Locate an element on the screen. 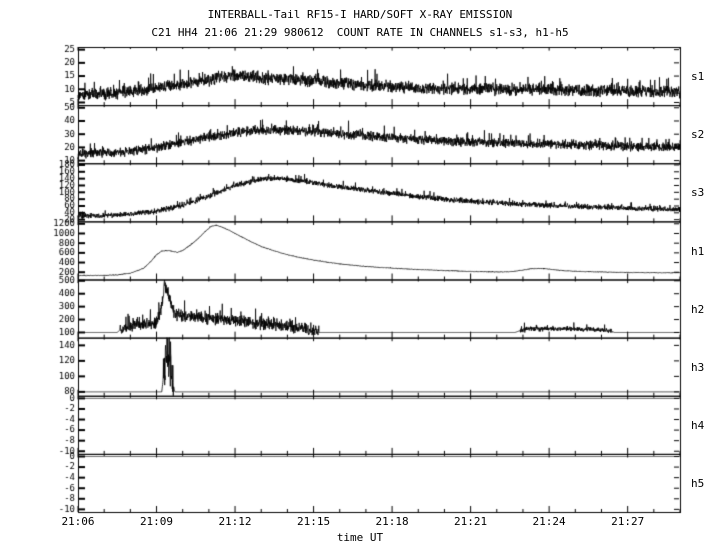 The height and width of the screenshot is (550, 720). x-tick-label: 21:09 is located at coordinates (156, 521).